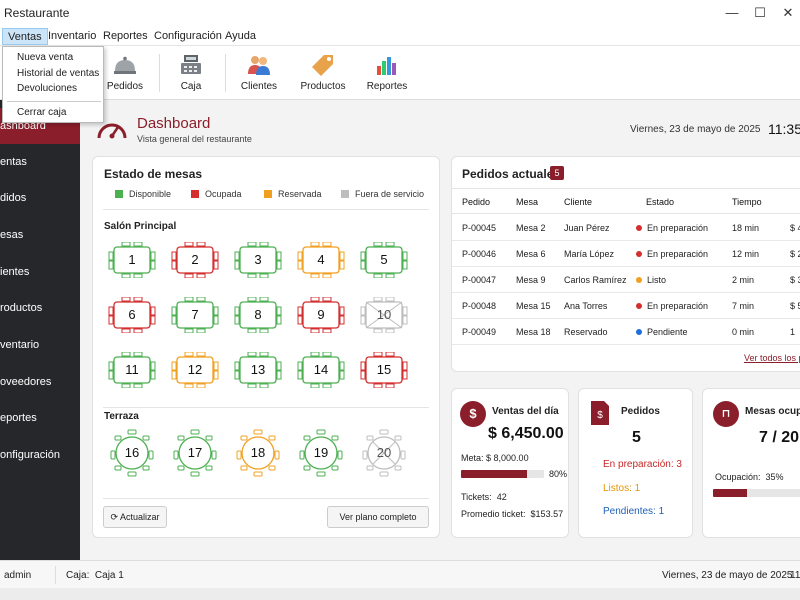  What do you see at coordinates (13, 198) in the screenshot?
I see `sidebar-item-pedidos: didos` at bounding box center [13, 198].